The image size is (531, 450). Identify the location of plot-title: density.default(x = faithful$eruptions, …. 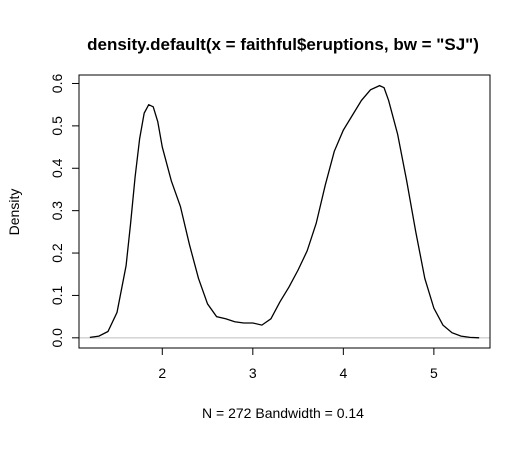
(283, 44).